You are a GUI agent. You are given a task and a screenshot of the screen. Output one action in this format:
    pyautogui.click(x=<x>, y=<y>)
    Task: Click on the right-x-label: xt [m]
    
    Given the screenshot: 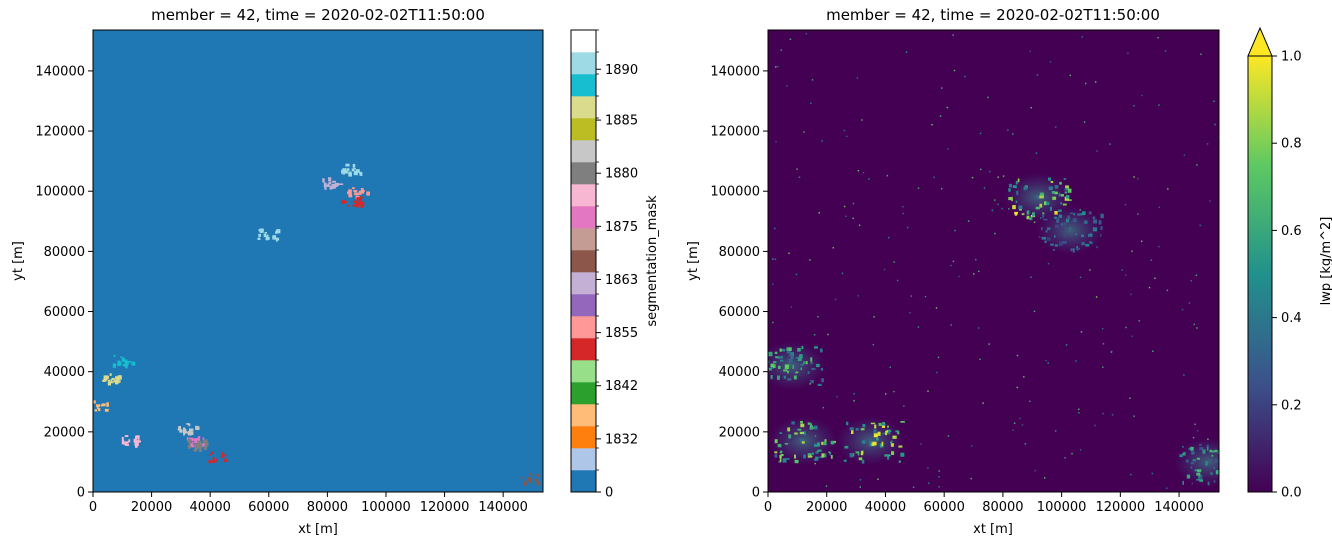 What is the action you would take?
    pyautogui.click(x=993, y=529)
    